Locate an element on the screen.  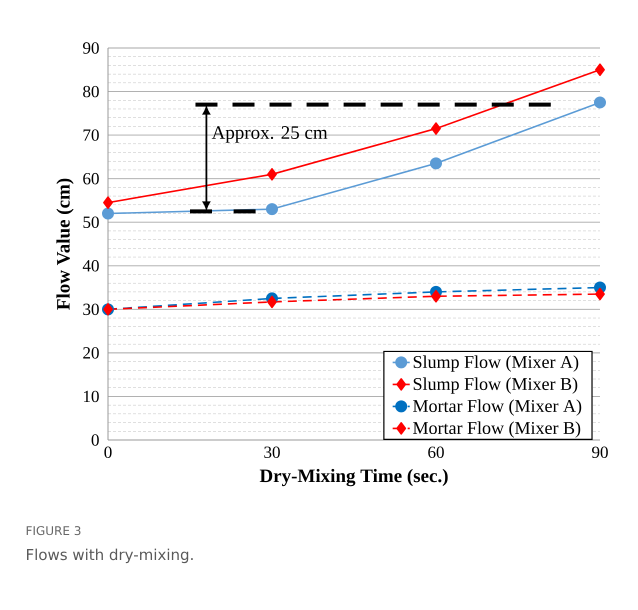
y-tick-label: 60 is located at coordinates (91, 178).